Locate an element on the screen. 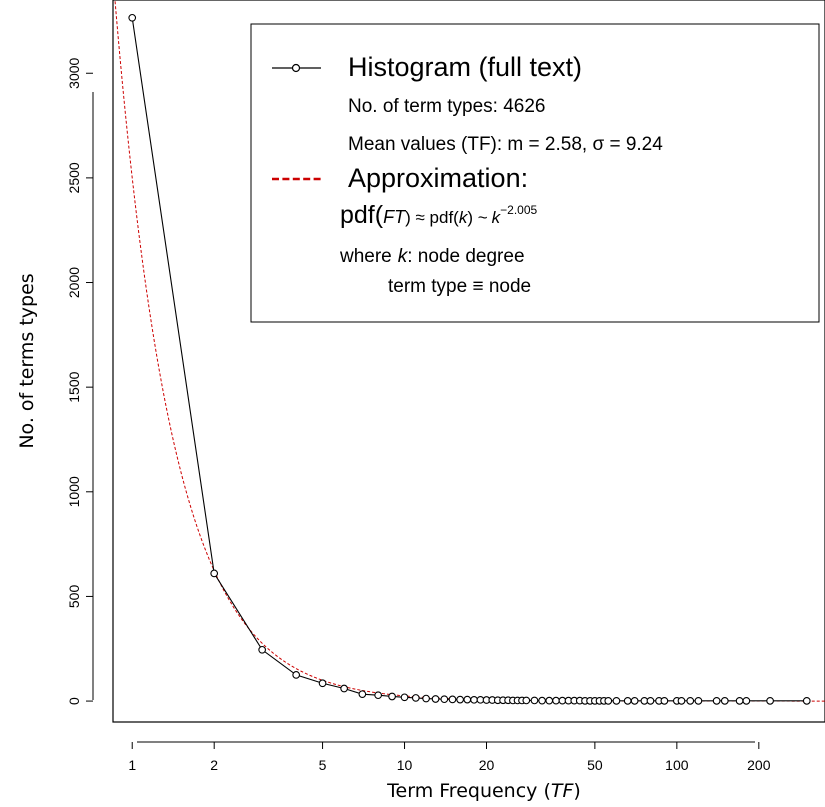 The image size is (825, 807). formula-k: k is located at coordinates (464, 217).